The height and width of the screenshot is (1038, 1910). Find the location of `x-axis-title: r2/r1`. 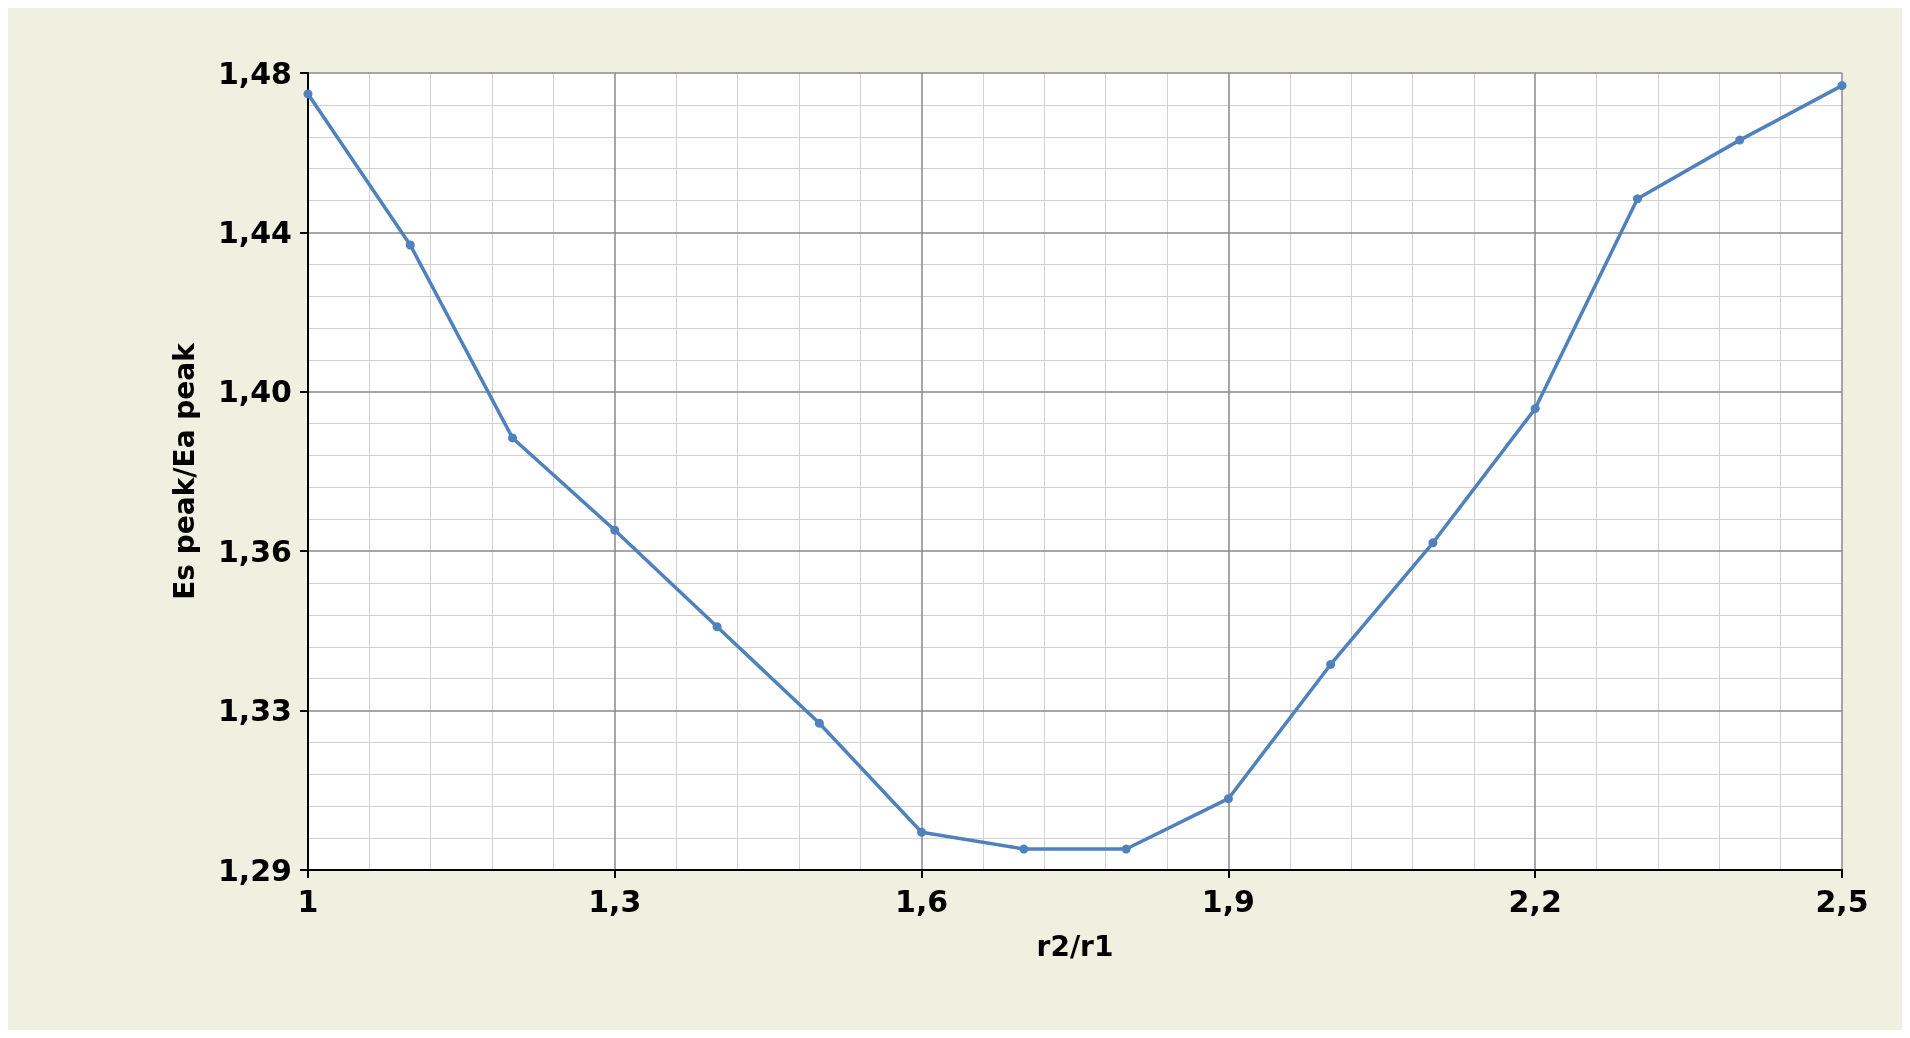

x-axis-title: r2/r1 is located at coordinates (1075, 946).